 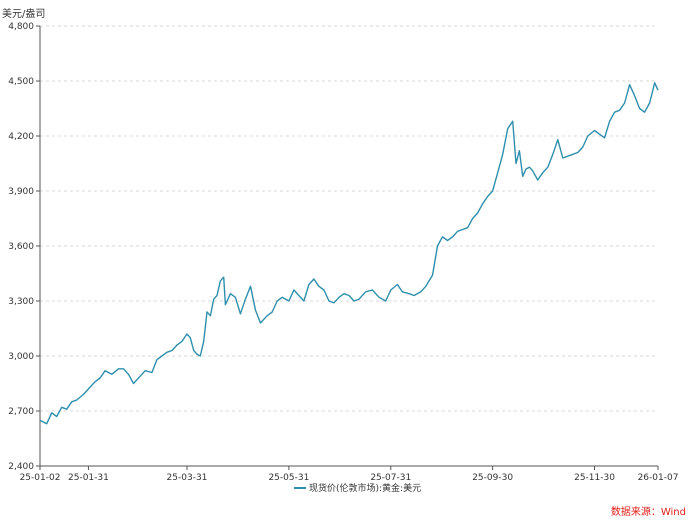 What do you see at coordinates (21, 357) in the screenshot?
I see `y-tick-label: 3,000` at bounding box center [21, 357].